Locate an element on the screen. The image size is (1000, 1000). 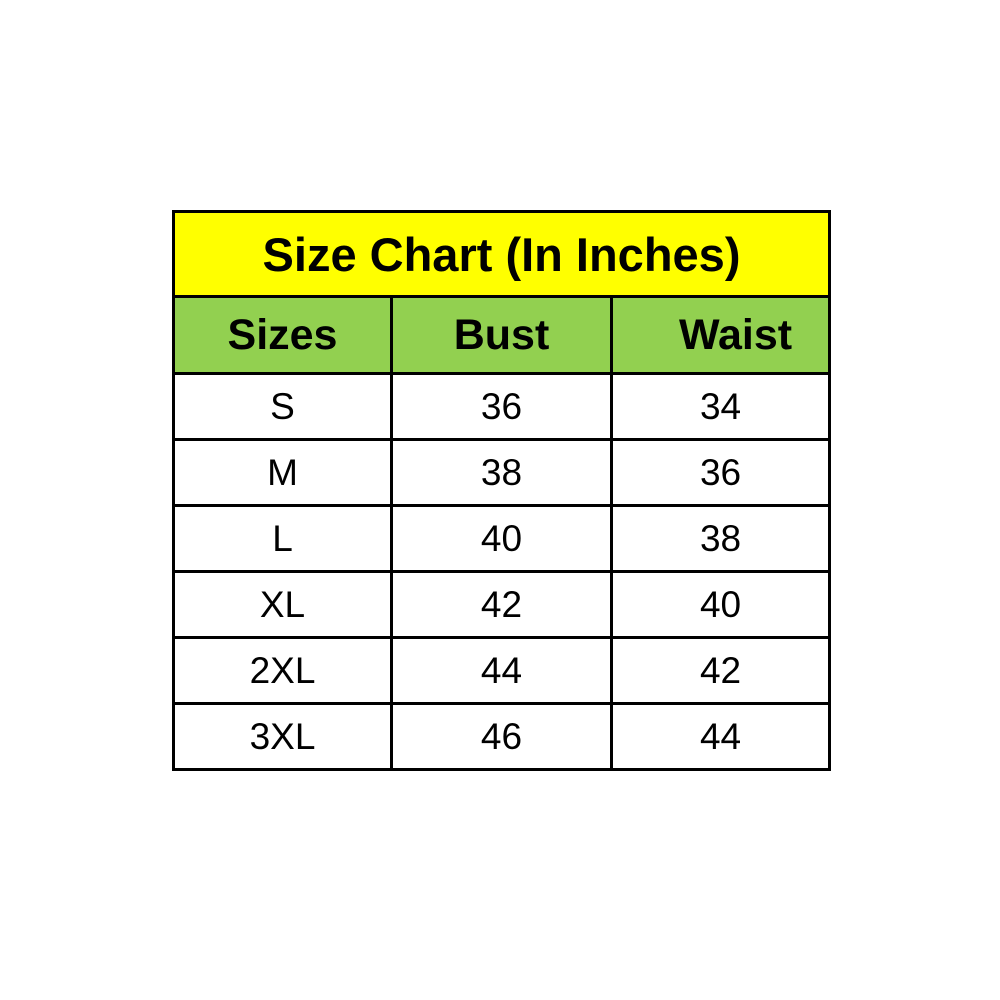
column-header-waist: Waist is located at coordinates (720, 335).